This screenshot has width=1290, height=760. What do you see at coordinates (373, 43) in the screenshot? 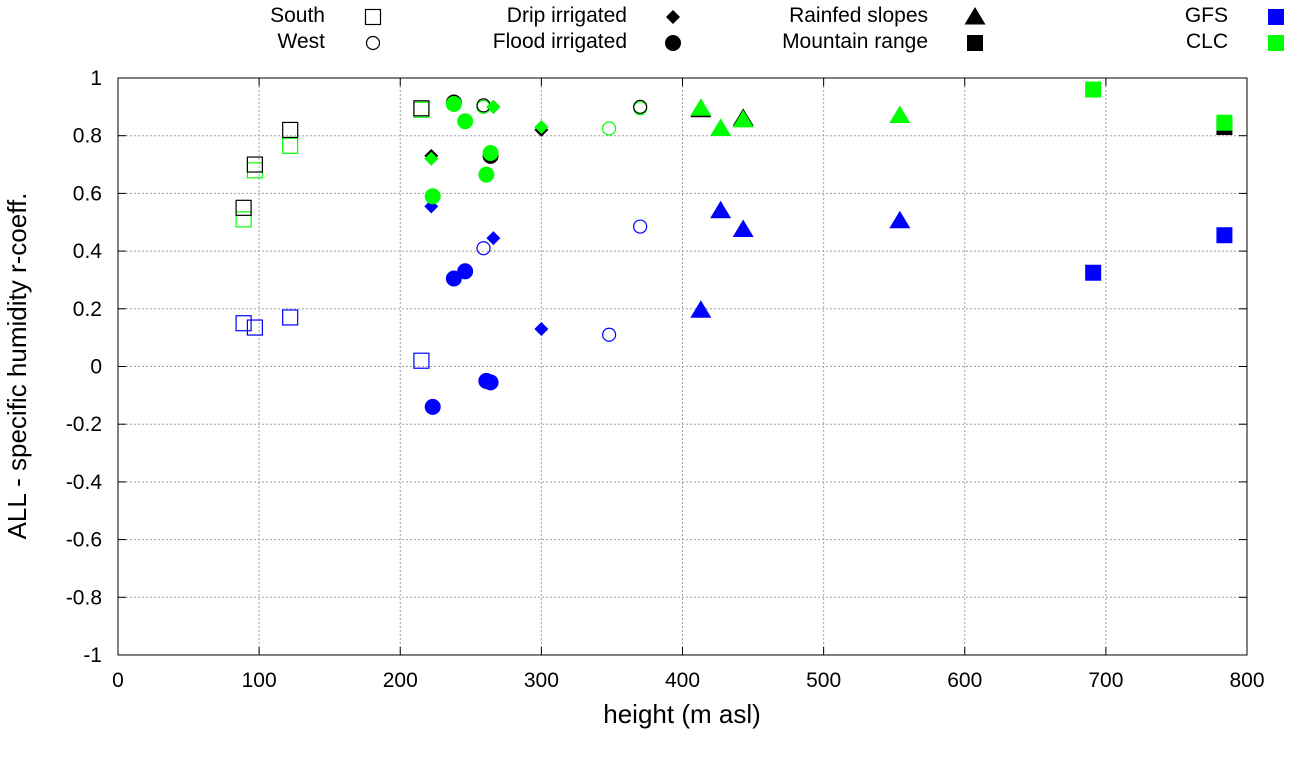
I see `legend-marker-west` at bounding box center [373, 43].